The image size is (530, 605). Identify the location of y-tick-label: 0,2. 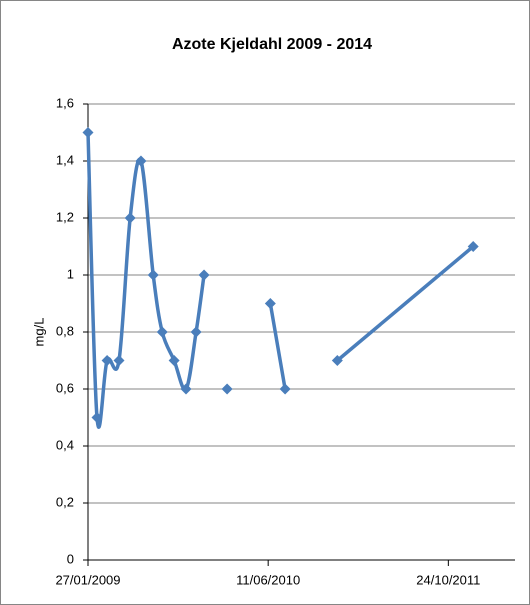
(65, 501).